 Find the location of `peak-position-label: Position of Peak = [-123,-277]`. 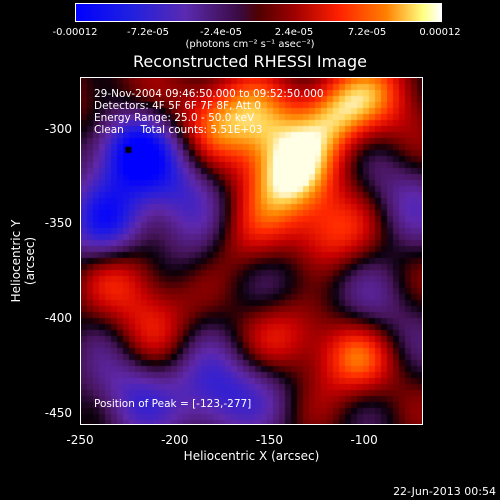

peak-position-label: Position of Peak = [-123,-277] is located at coordinates (173, 404).